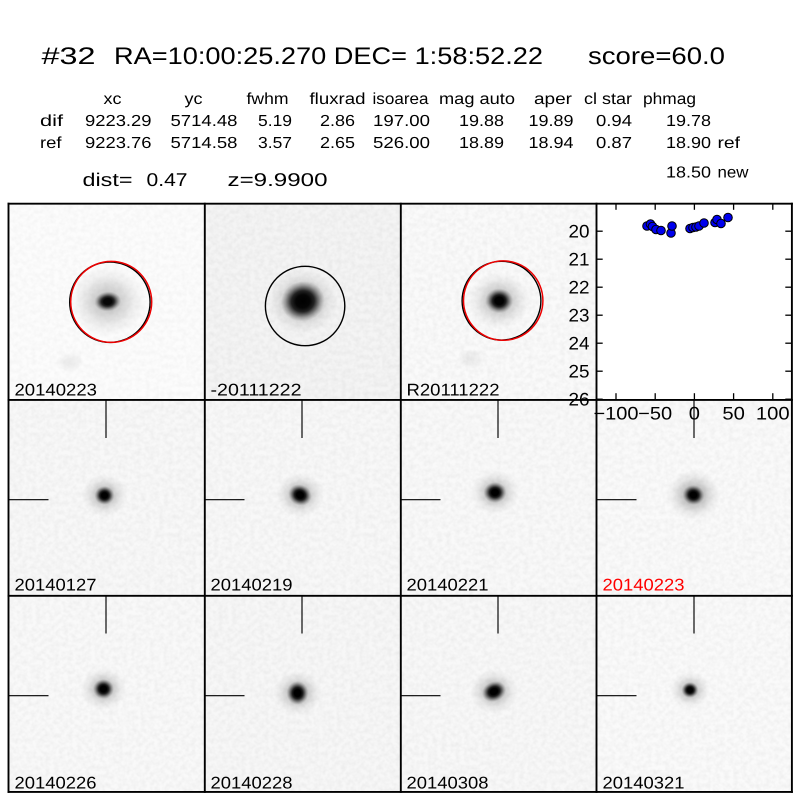 This screenshot has width=800, height=800. Describe the element at coordinates (113, 99) in the screenshot. I see `svg-text: xc` at that location.